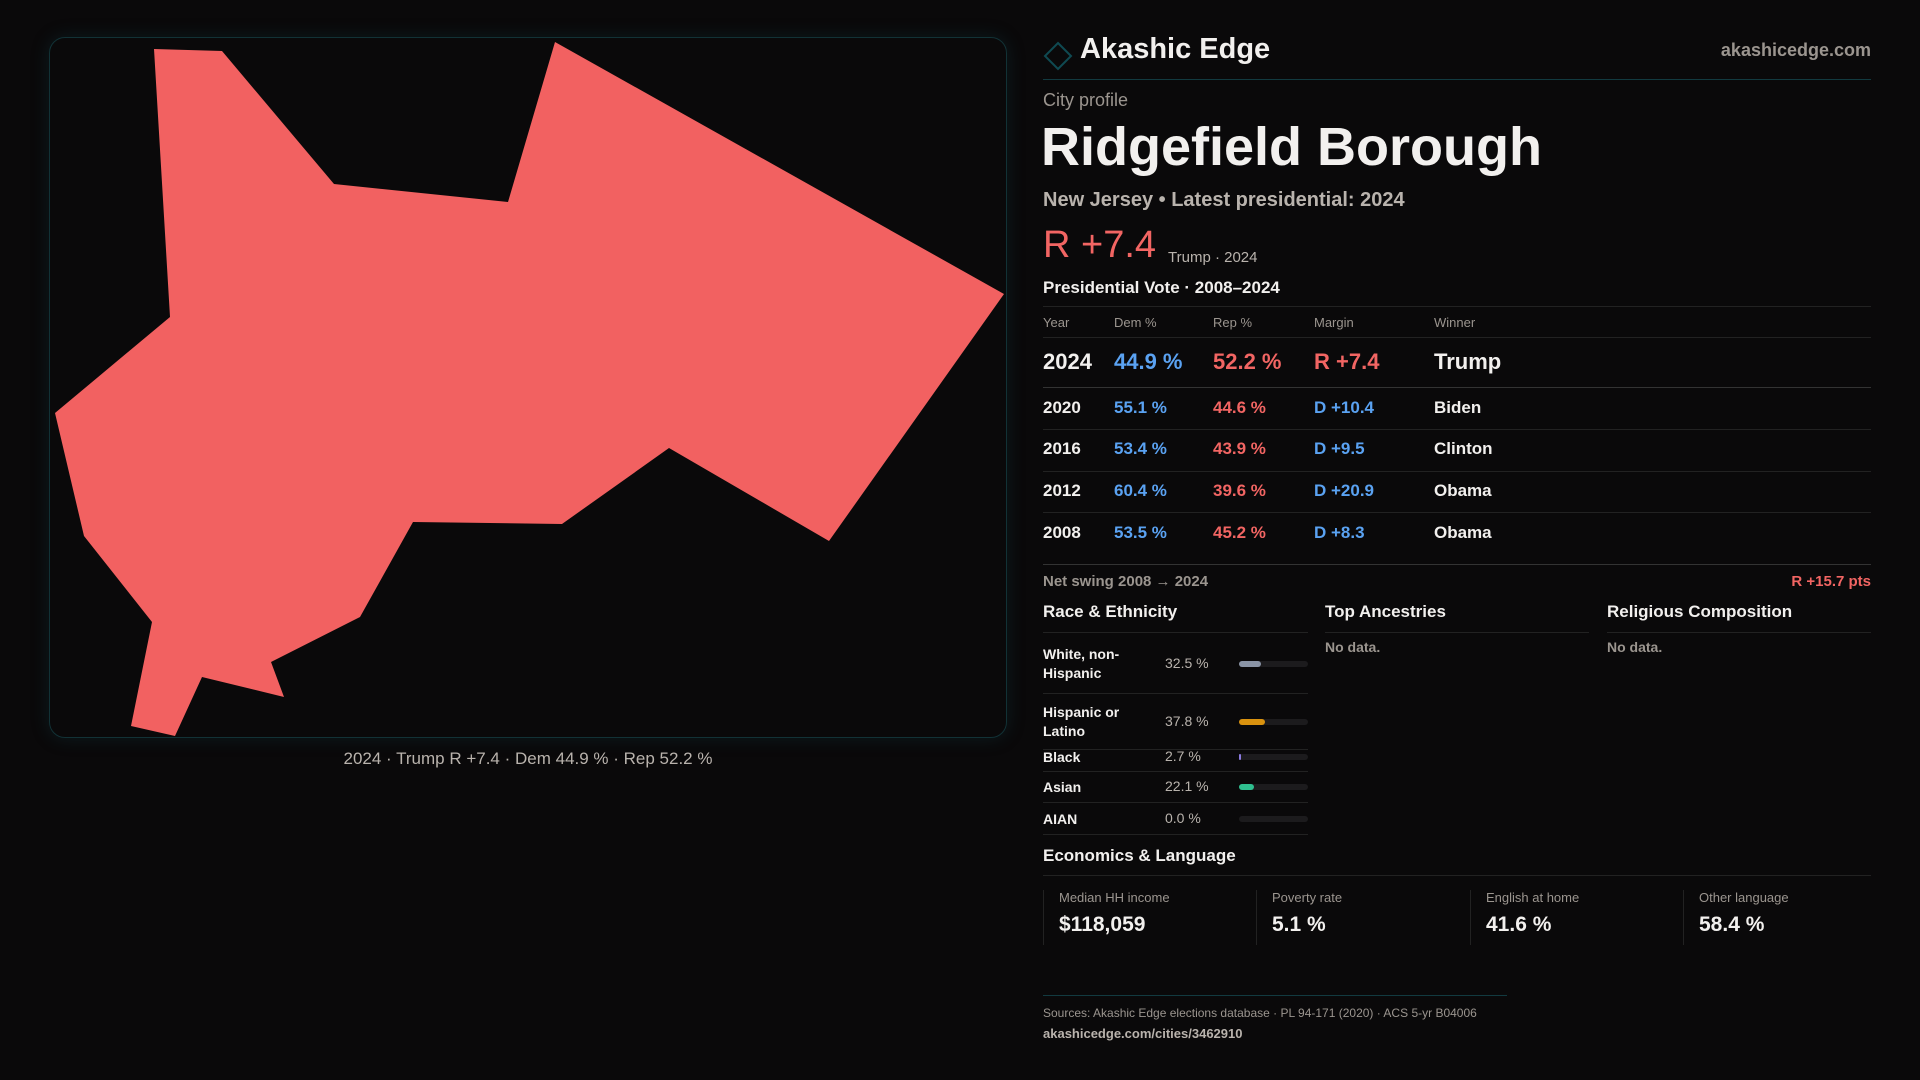  I want to click on brand-name: Akashic Edge, so click(1175, 49).